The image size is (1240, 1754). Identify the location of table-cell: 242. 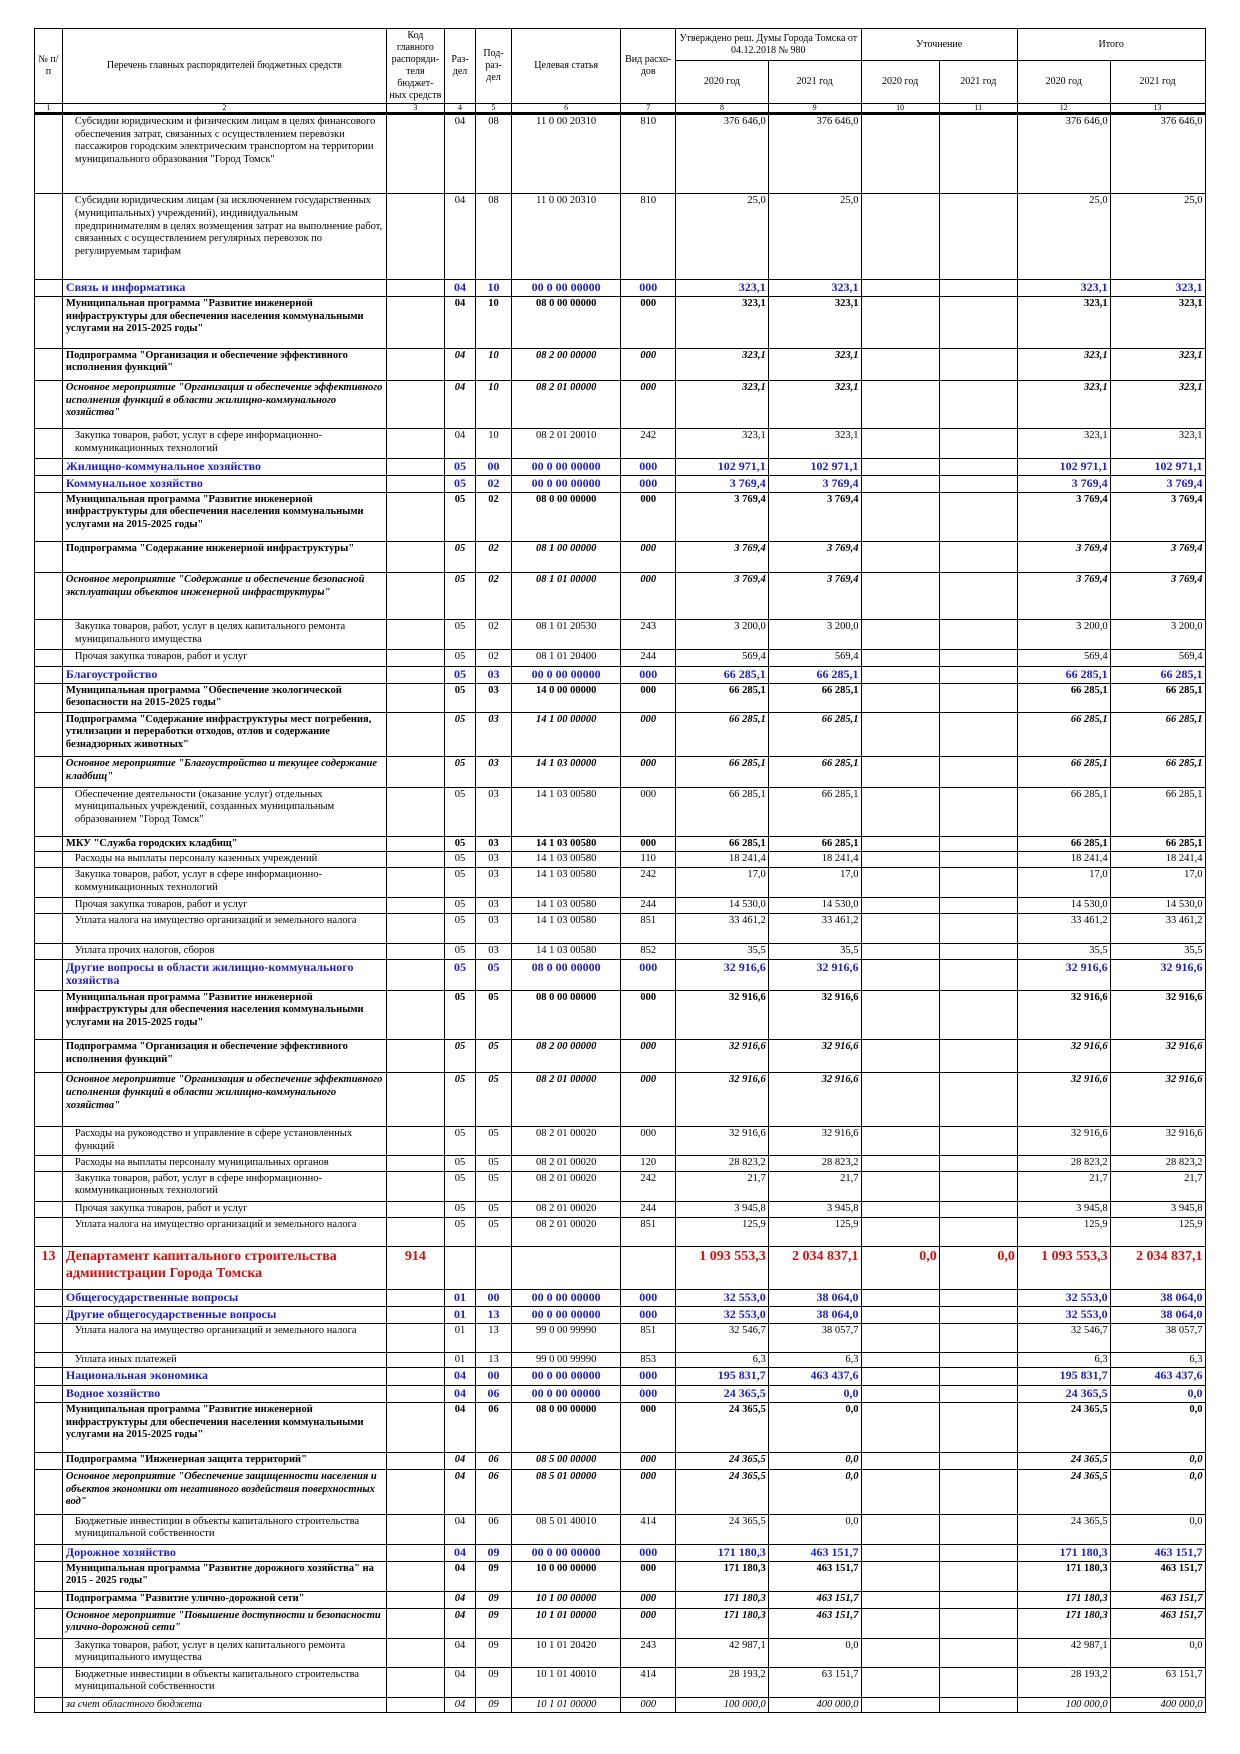
(648, 443).